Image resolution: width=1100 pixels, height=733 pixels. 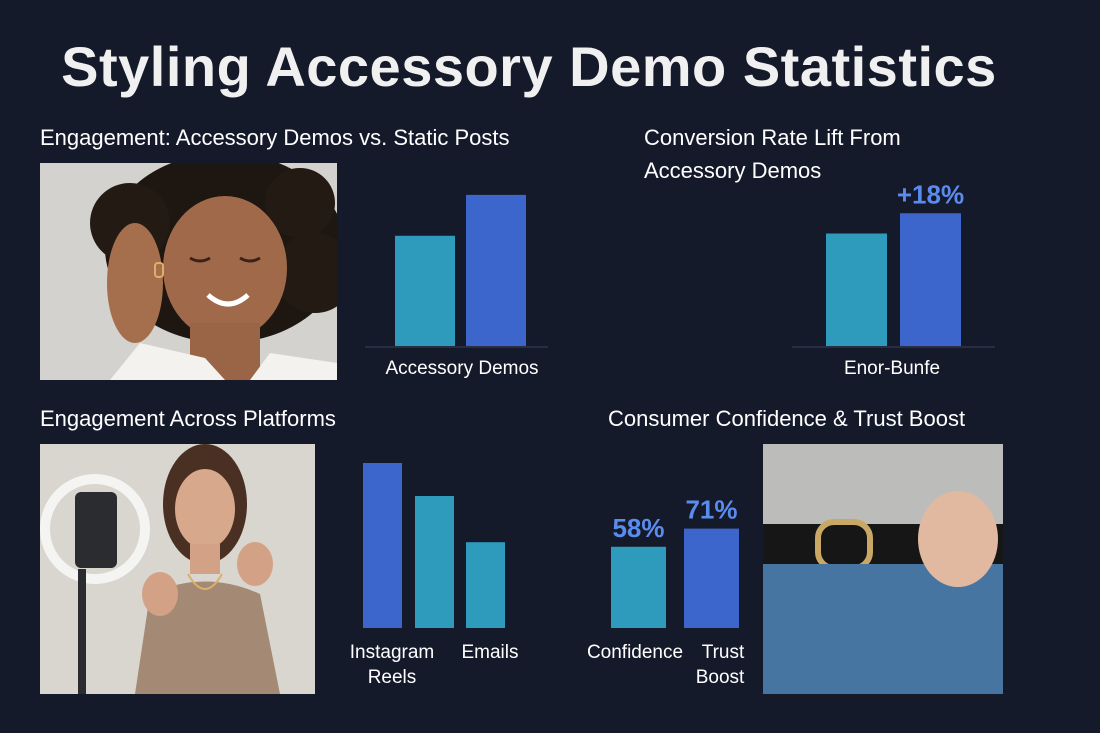 I want to click on tick-label: Emails, so click(x=489, y=652).